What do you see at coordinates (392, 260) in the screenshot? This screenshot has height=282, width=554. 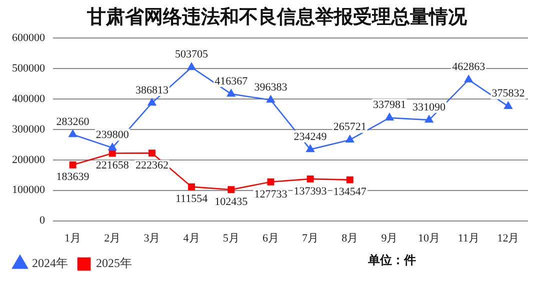 I see `text: 单位：件` at bounding box center [392, 260].